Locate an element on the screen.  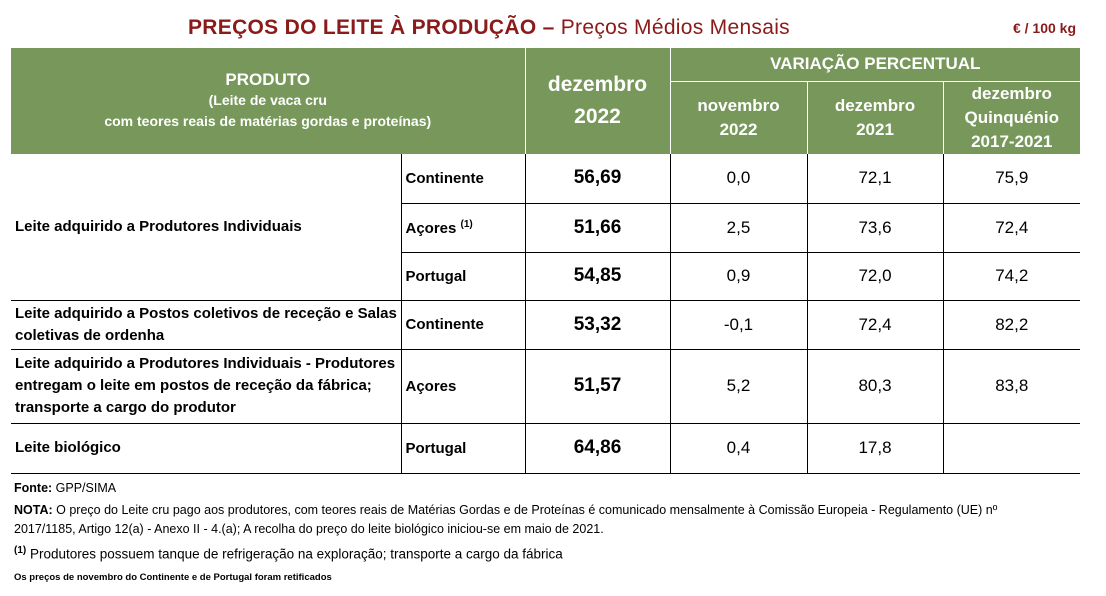
header-produto-sub1: (Leite de vaca cru is located at coordinates (267, 100).